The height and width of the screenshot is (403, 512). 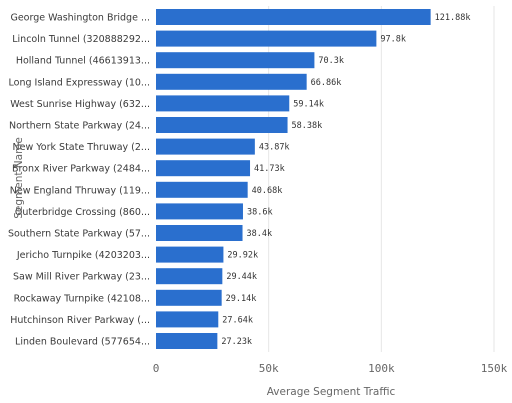 I want to click on value-label: 66.86k, so click(x=326, y=83).